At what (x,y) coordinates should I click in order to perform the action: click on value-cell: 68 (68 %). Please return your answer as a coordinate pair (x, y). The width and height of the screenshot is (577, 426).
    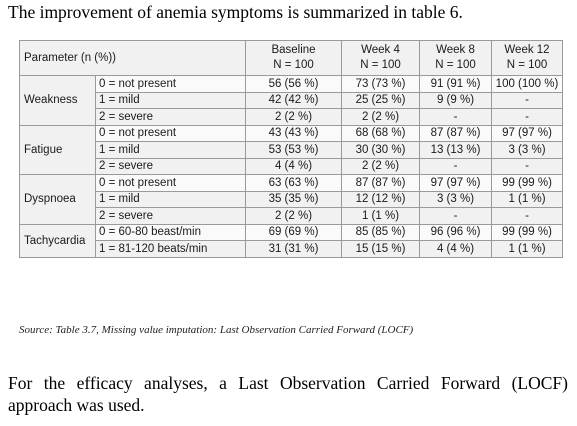
    Looking at the image, I should click on (380, 133).